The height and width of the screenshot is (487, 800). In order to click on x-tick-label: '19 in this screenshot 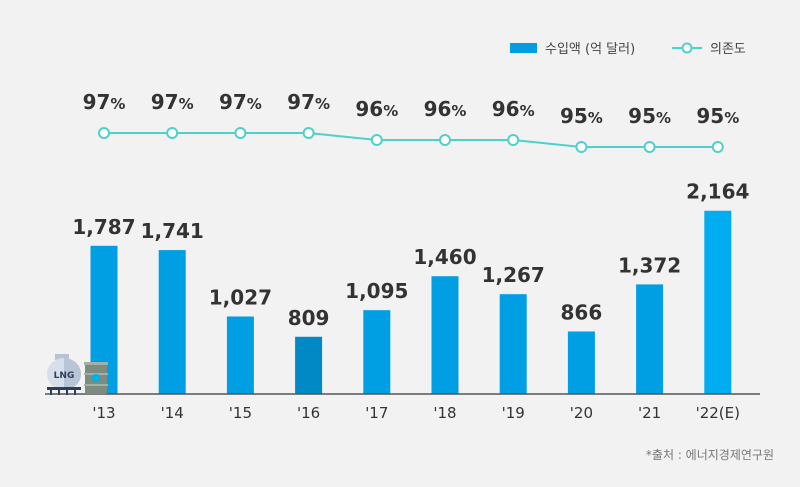, I will do `click(513, 413)`.